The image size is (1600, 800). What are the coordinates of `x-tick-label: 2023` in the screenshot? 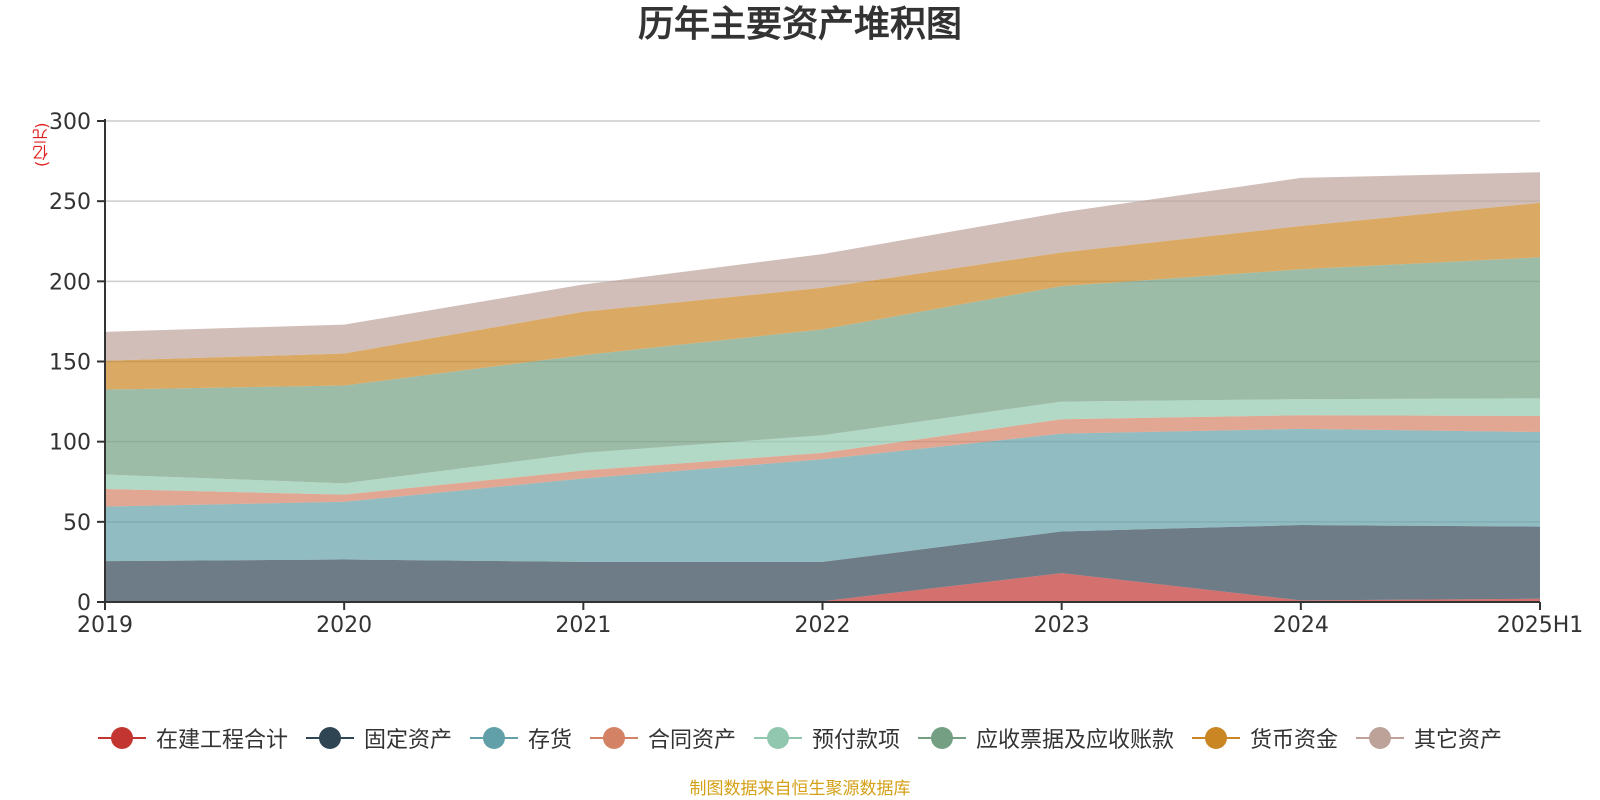 It's located at (1062, 625).